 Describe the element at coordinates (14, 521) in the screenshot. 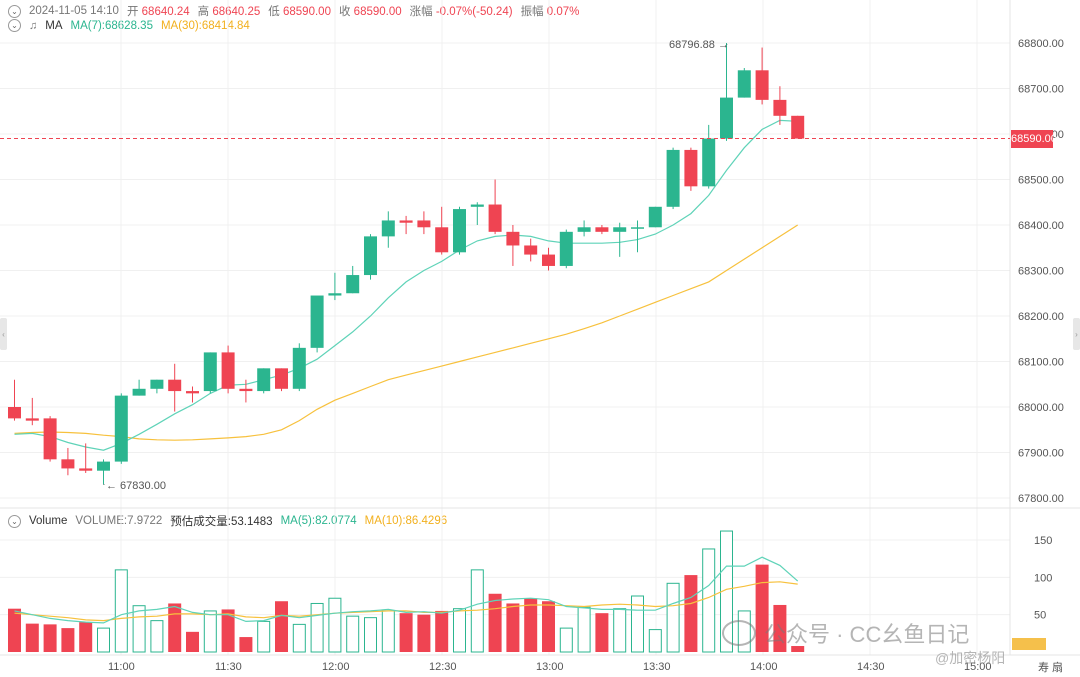

I see `volume-collapse-chevron-icon: ⌄` at that location.